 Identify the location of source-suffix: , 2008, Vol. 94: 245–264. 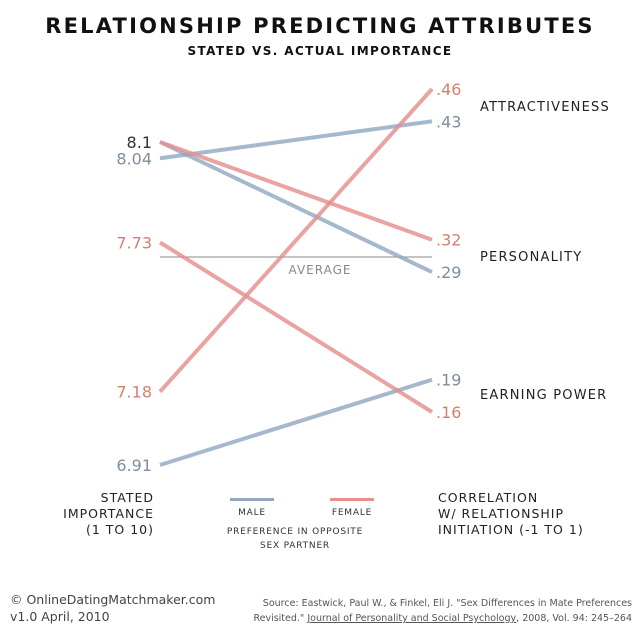
(574, 618).